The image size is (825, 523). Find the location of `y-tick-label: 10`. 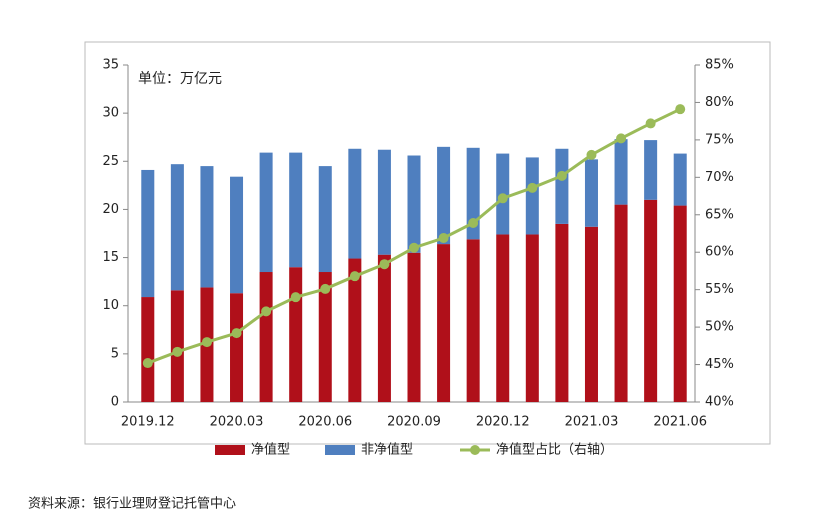

y-tick-label: 10 is located at coordinates (110, 305).